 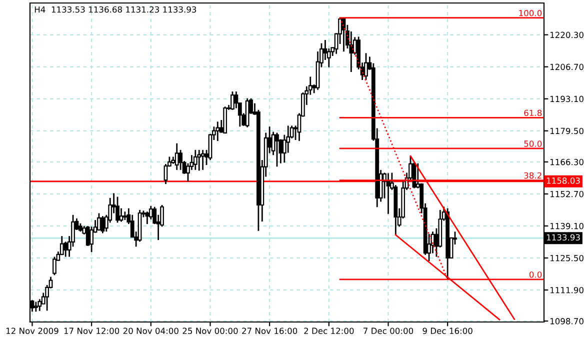 I want to click on series-label: 100.0, so click(x=530, y=13).